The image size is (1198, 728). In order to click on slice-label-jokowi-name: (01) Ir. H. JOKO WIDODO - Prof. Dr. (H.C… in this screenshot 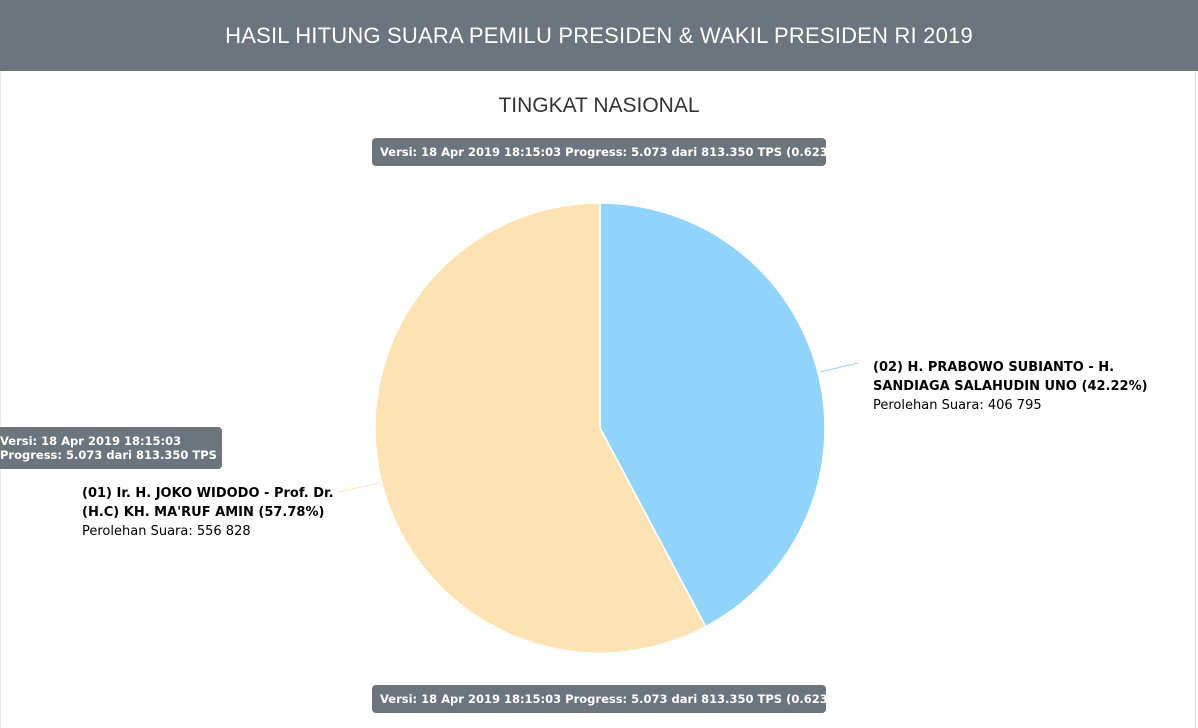, I will do `click(208, 503)`.